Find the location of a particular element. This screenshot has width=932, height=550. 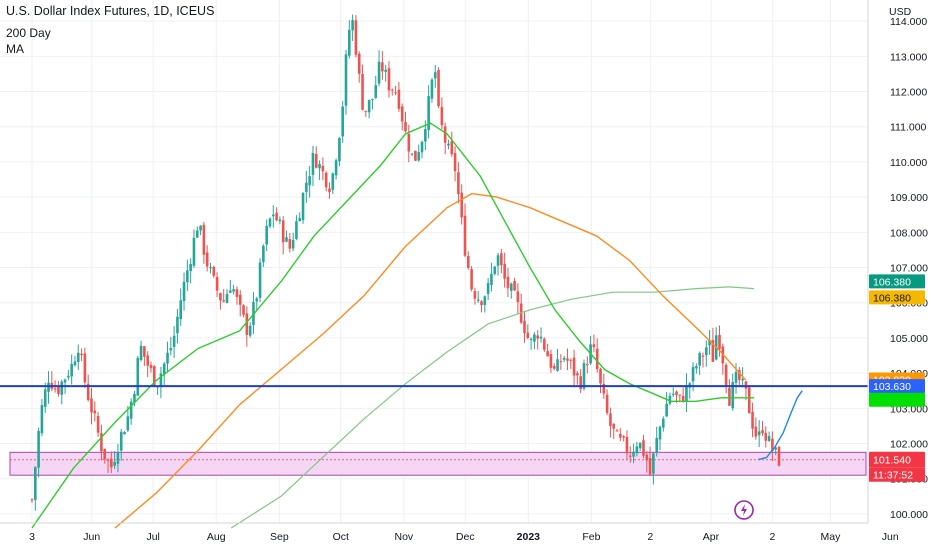

price-tick-label: 113.000 is located at coordinates (908, 57).